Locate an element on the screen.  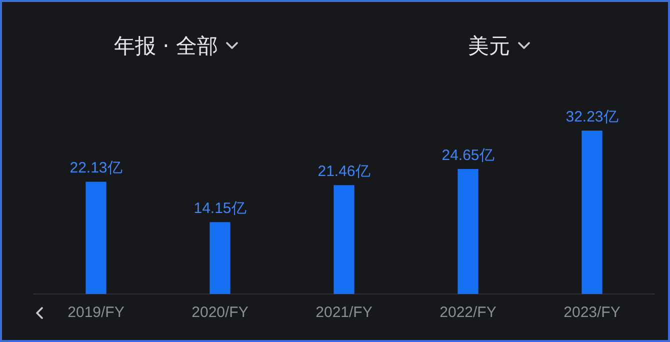
data-label: 24.65亿 is located at coordinates (468, 155).